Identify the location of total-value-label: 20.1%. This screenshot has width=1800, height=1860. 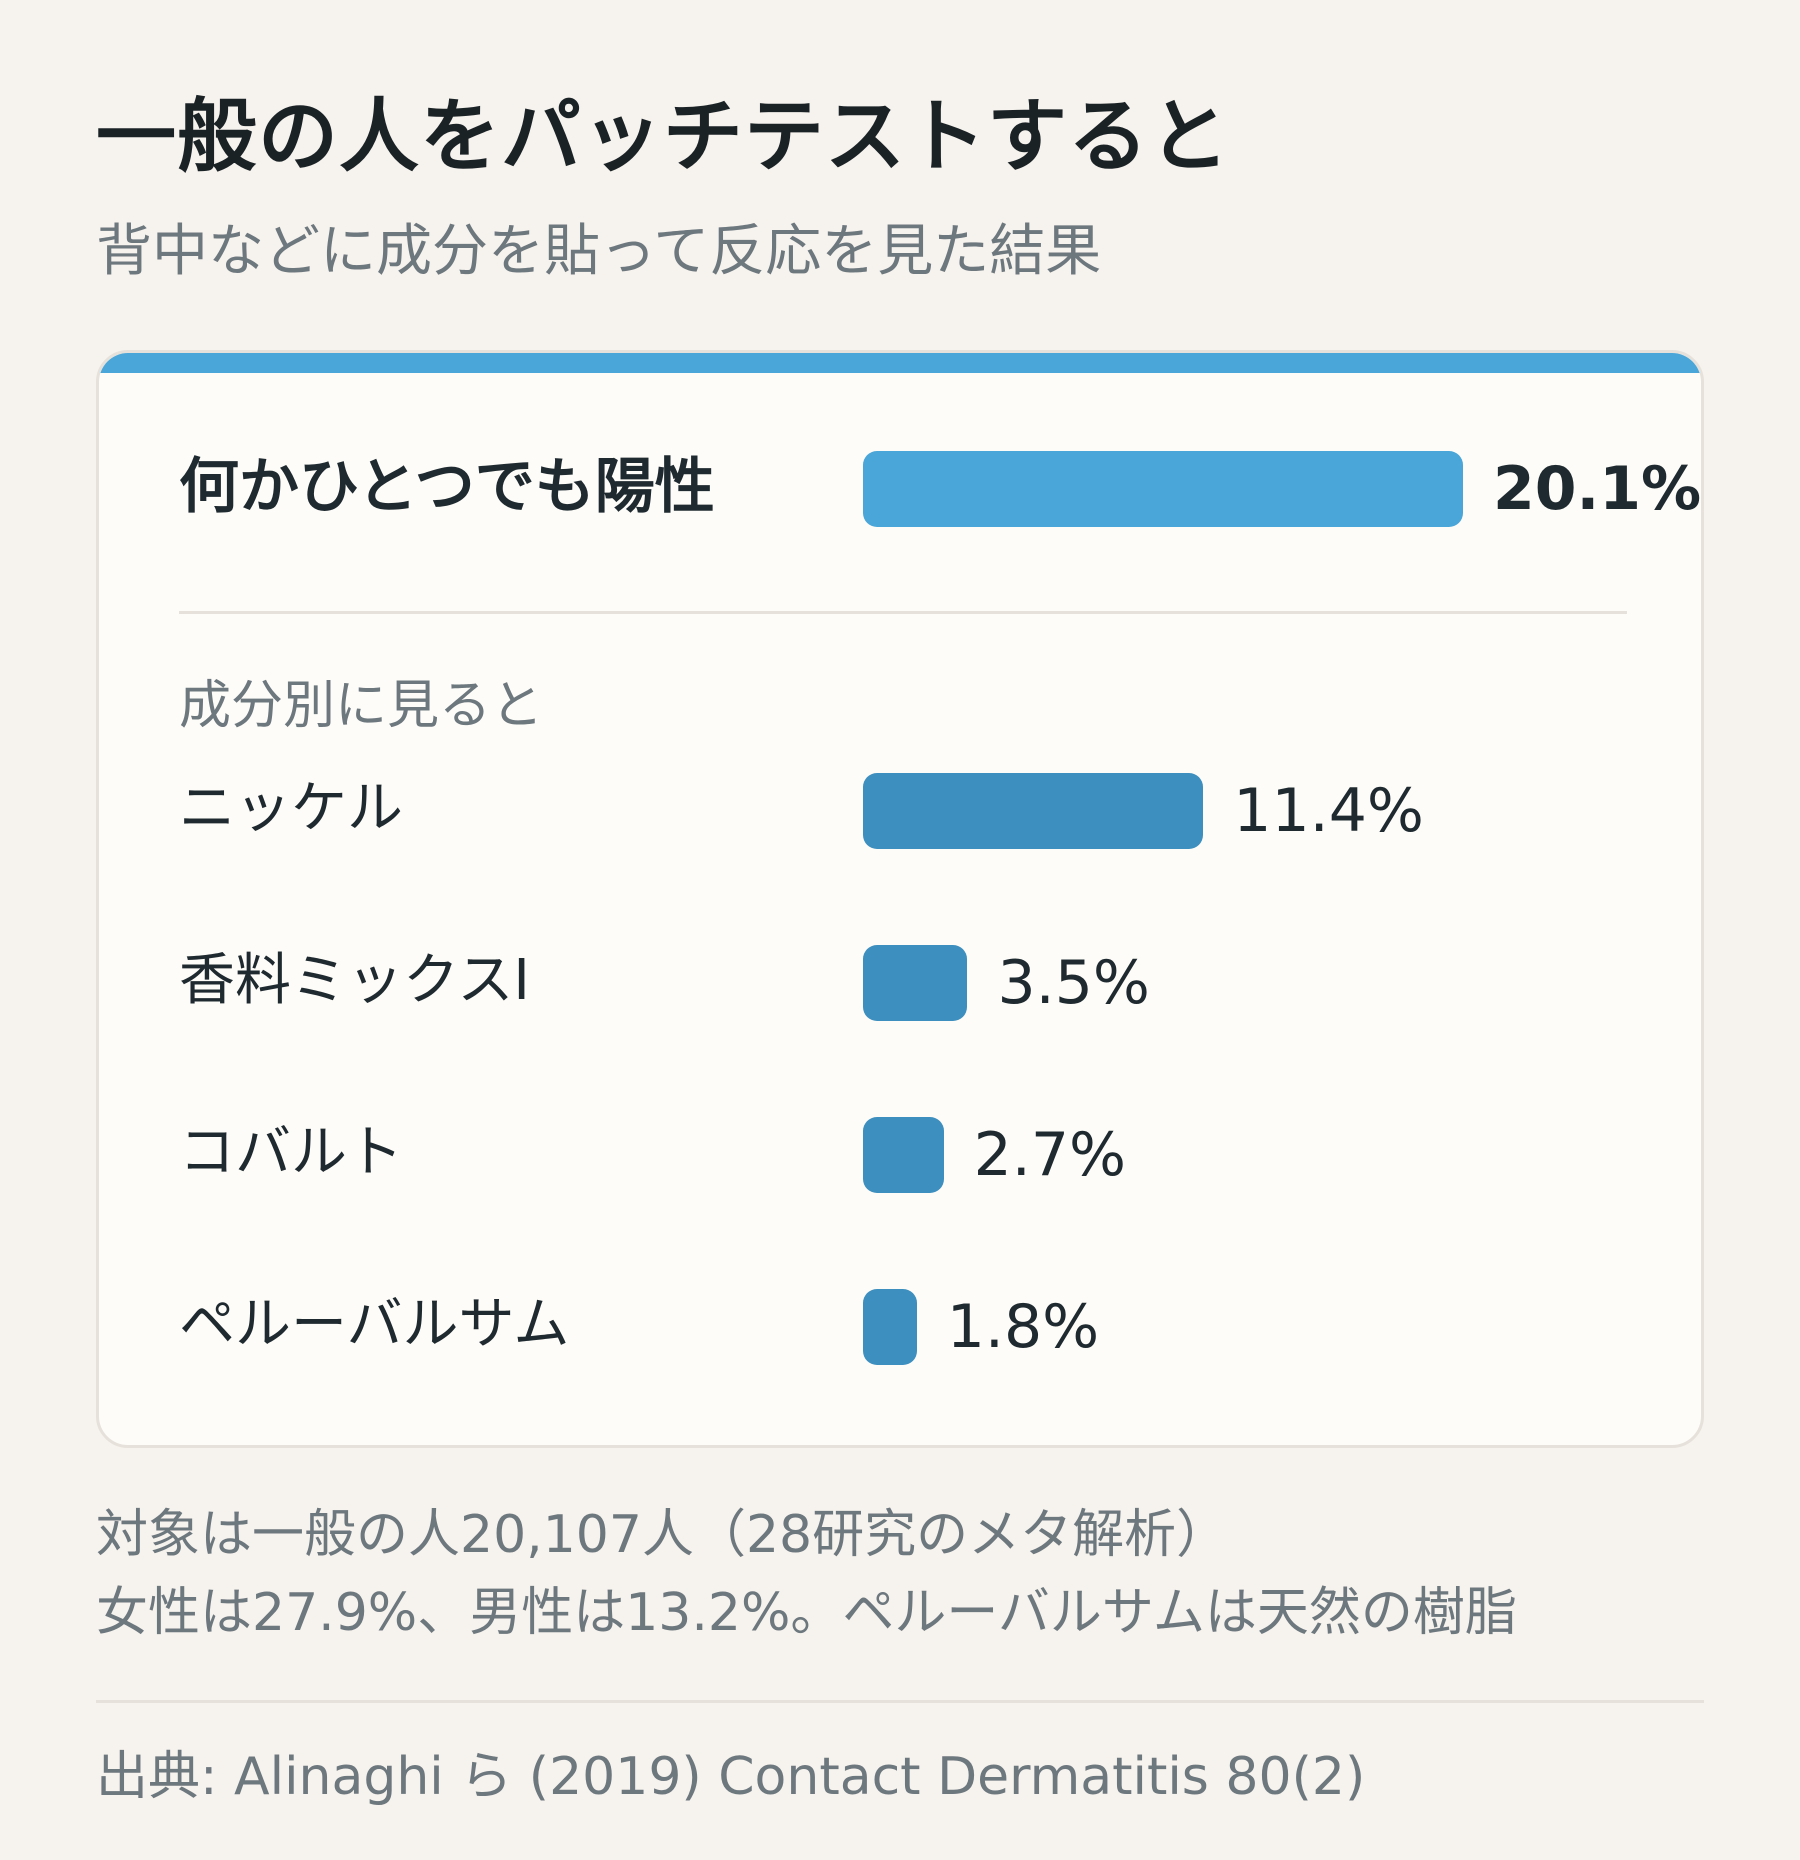
(1597, 489).